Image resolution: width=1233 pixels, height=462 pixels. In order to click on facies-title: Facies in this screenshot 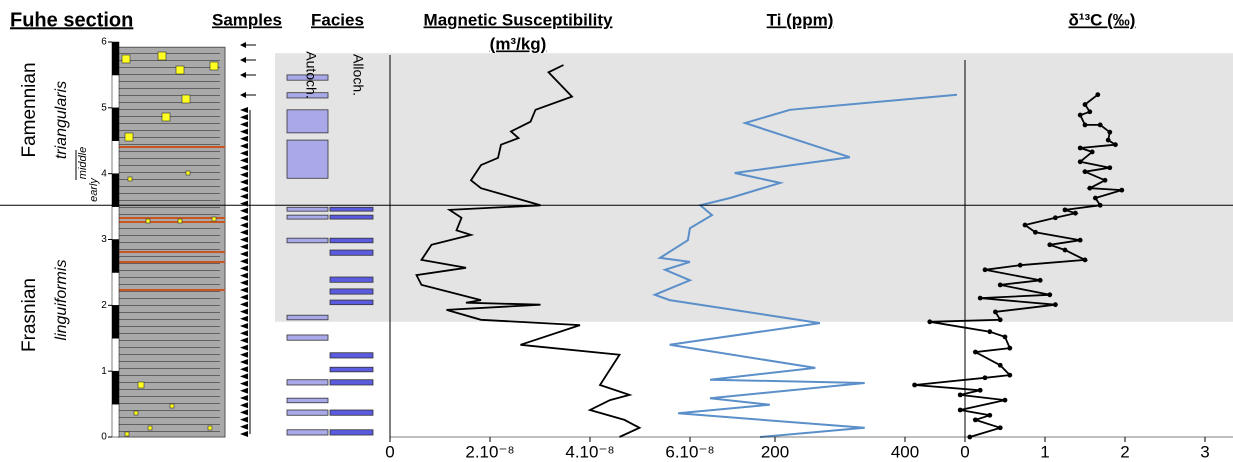, I will do `click(337, 19)`.